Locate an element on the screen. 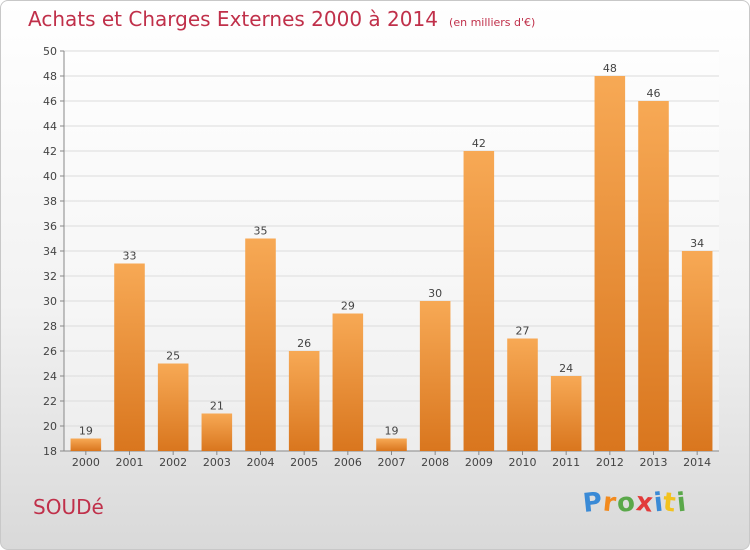  chart-title: Achats et Charges Externes 2000 à 2014 is located at coordinates (233, 19).